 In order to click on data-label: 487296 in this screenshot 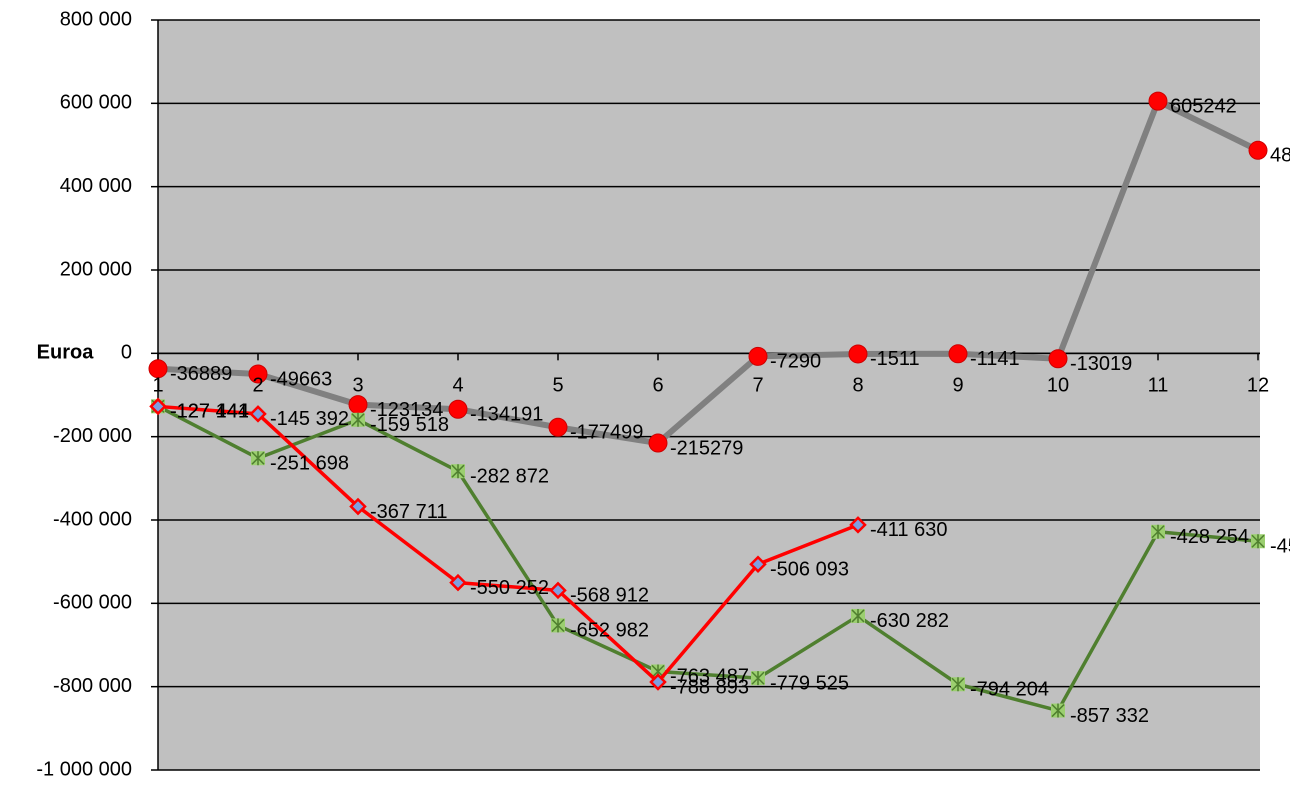, I will do `click(1280, 156)`.